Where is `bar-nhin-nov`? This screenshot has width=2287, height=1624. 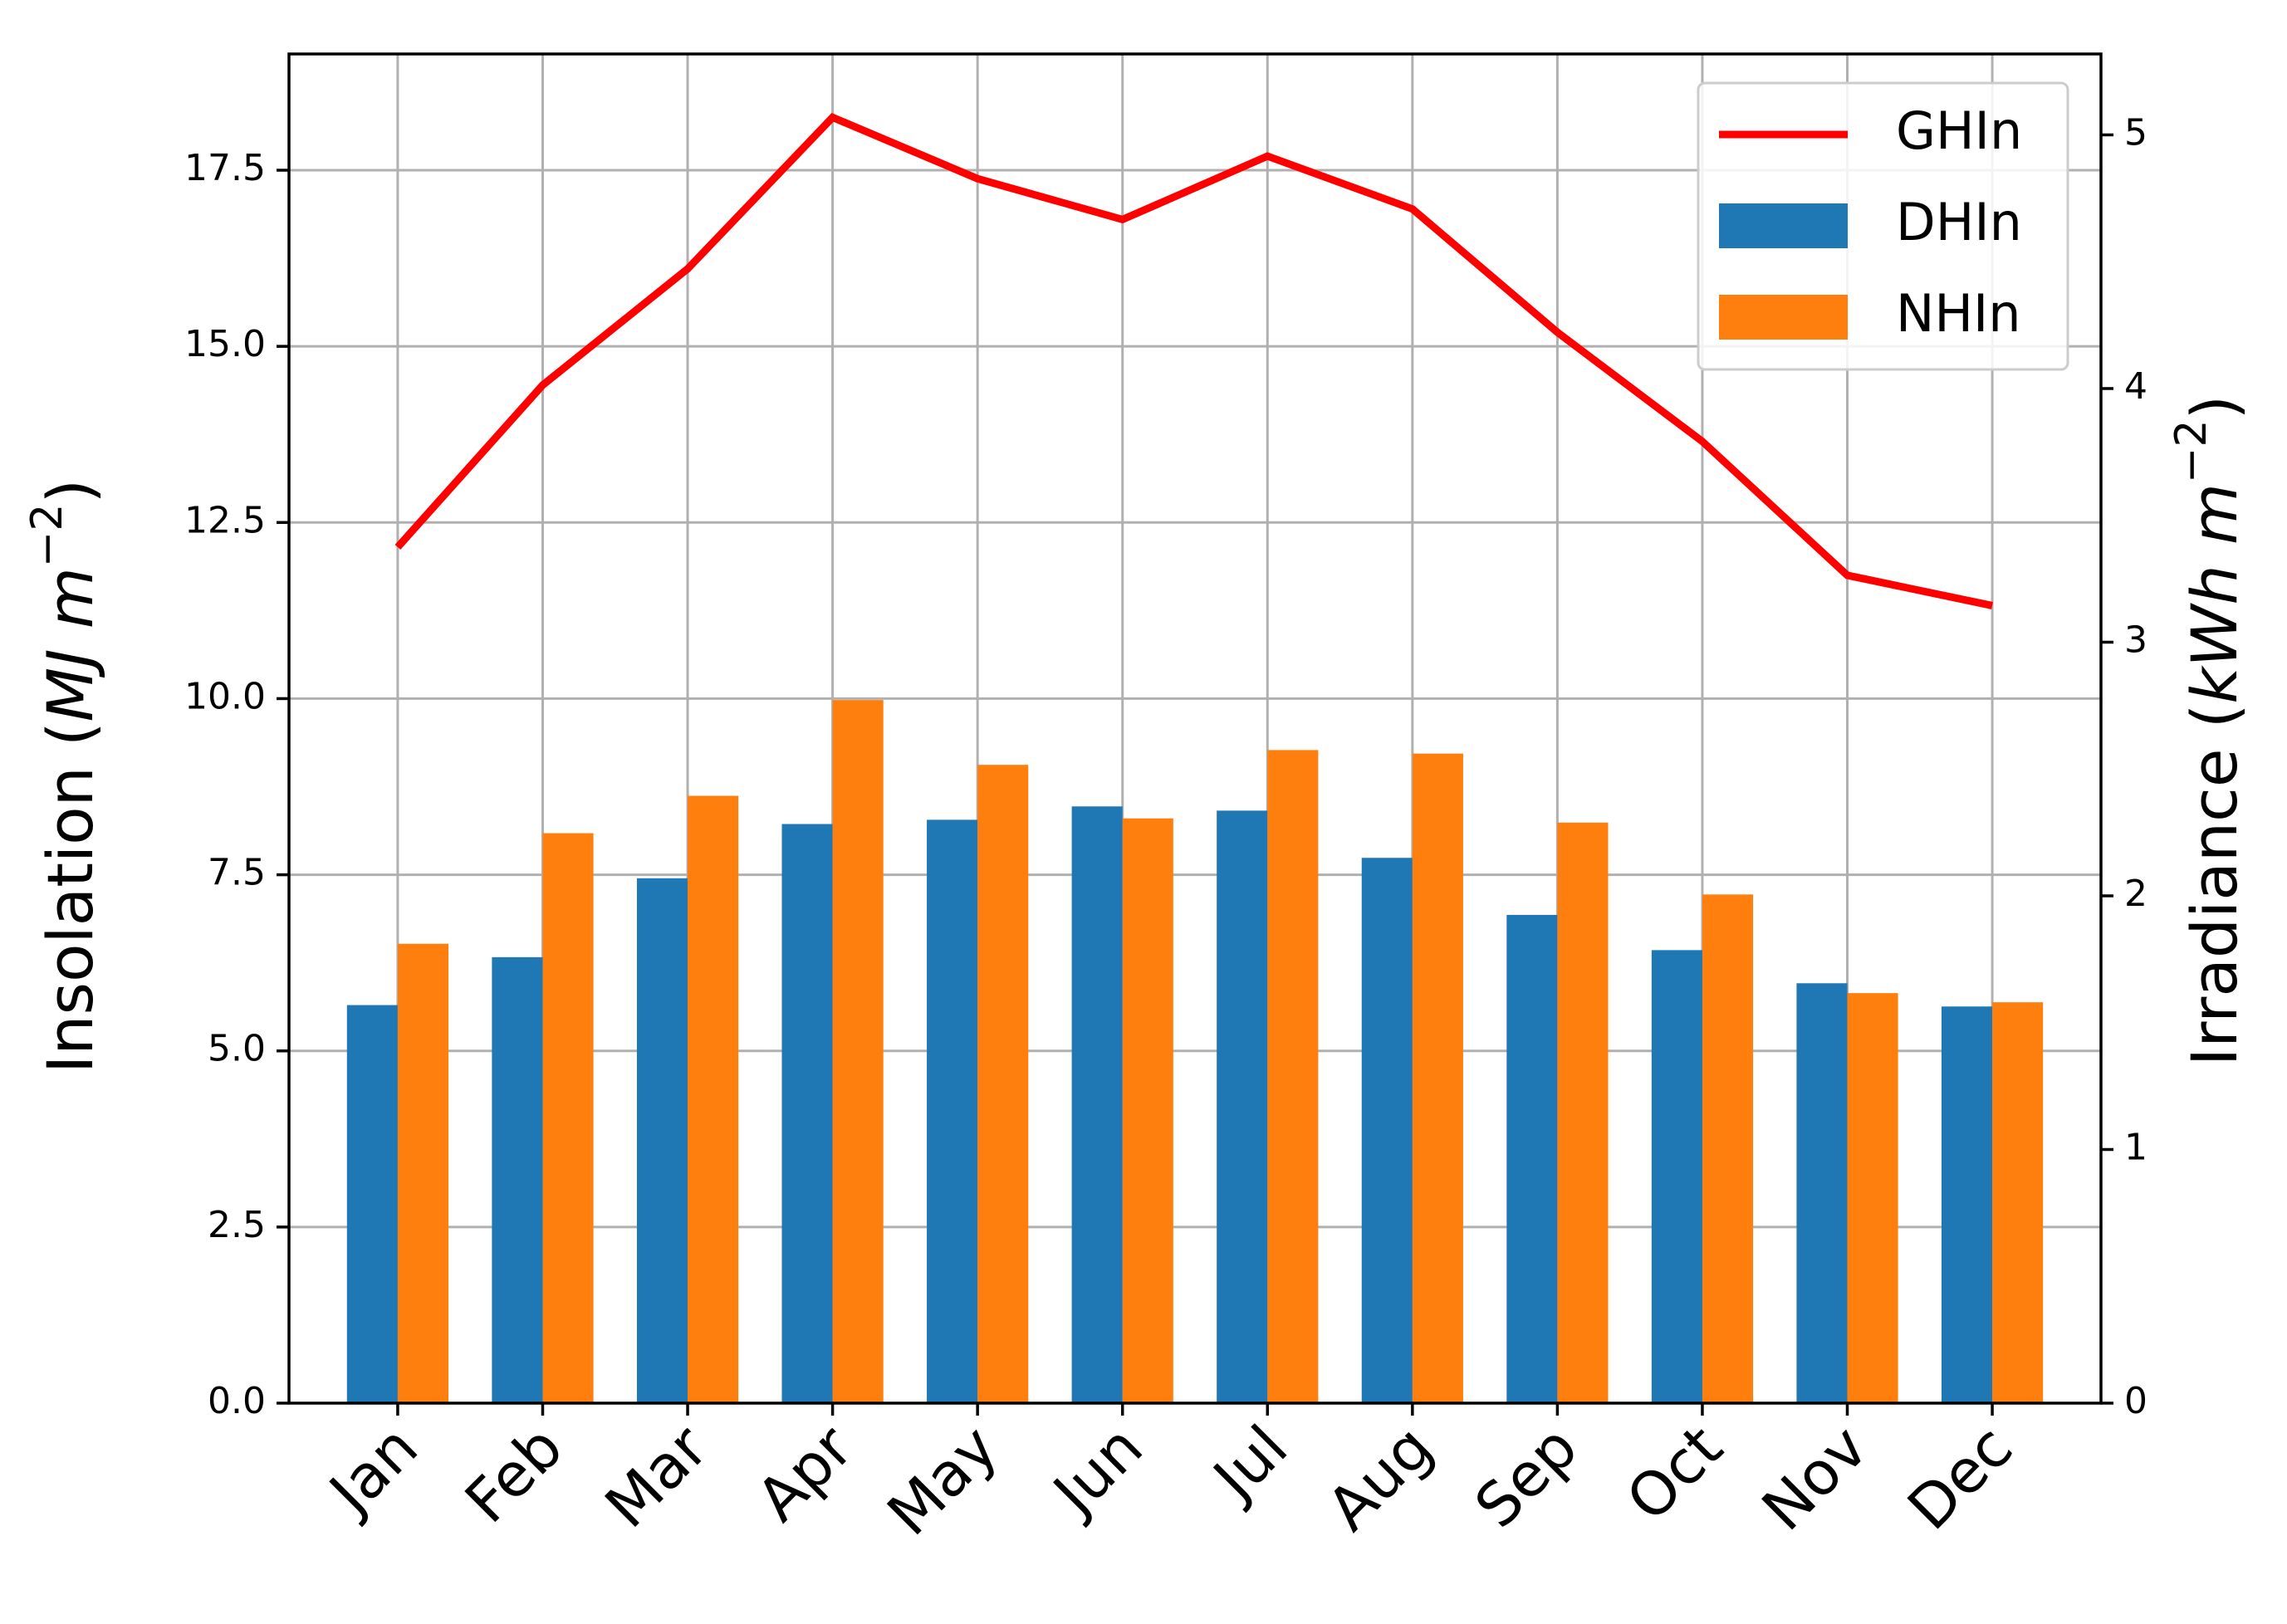 bar-nhin-nov is located at coordinates (1872, 1198).